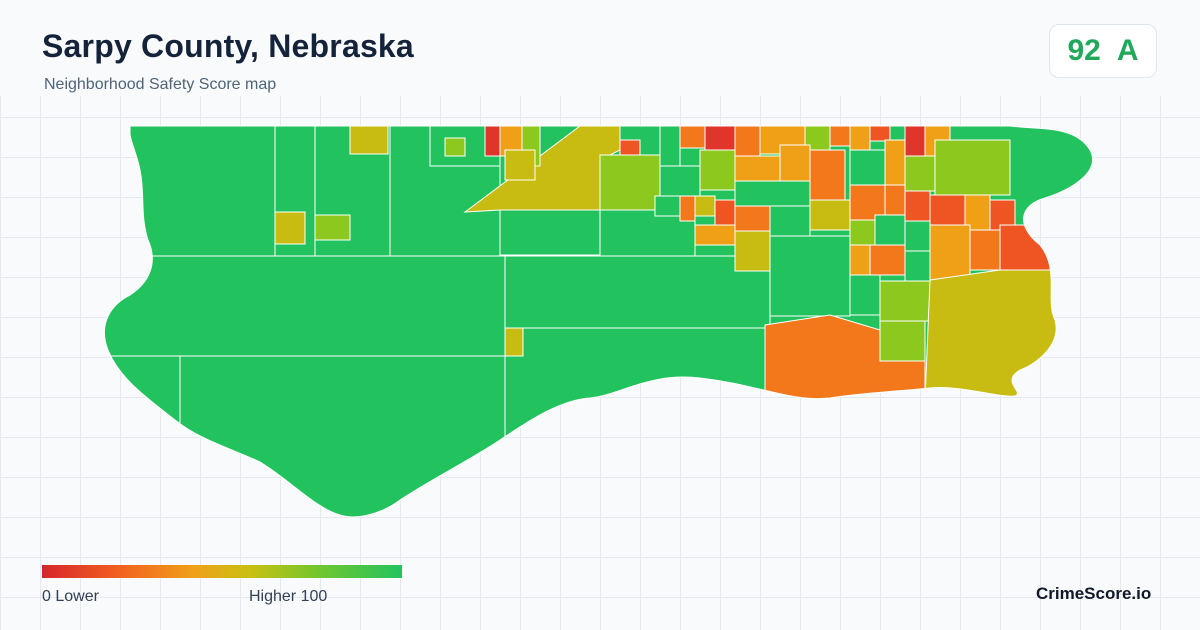 Image resolution: width=1200 pixels, height=630 pixels. What do you see at coordinates (228, 46) in the screenshot?
I see `page-title: Sarpy County, Nebraska` at bounding box center [228, 46].